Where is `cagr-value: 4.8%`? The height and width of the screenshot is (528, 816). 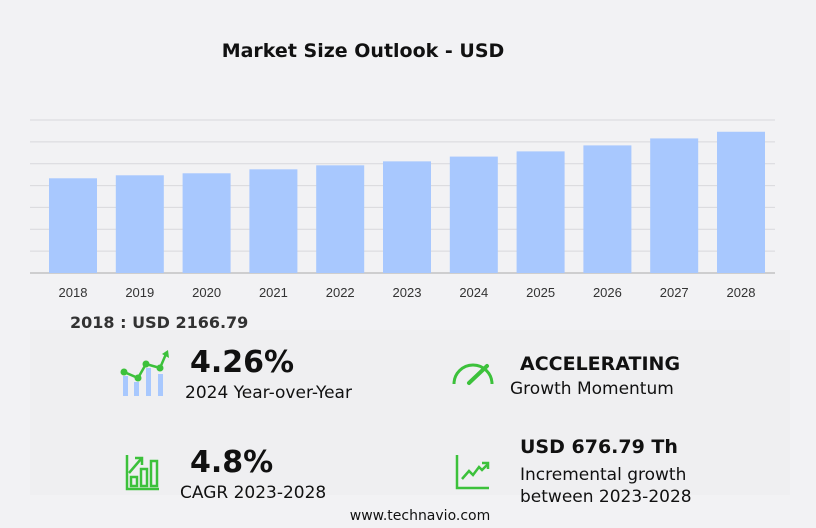
cagr-value: 4.8% is located at coordinates (232, 462).